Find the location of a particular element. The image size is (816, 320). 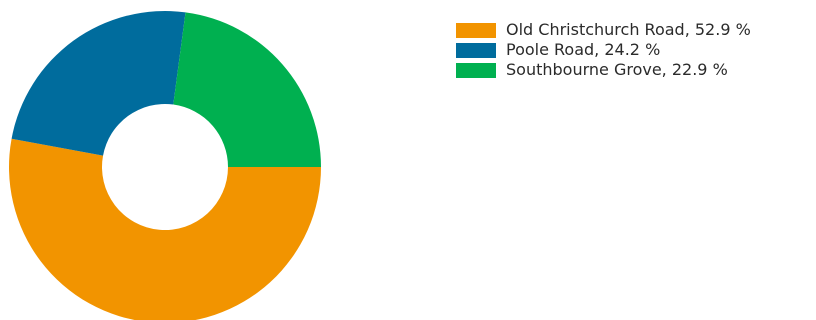

legend-item: Old Christchurch Road, 52.9 % is located at coordinates (603, 30).